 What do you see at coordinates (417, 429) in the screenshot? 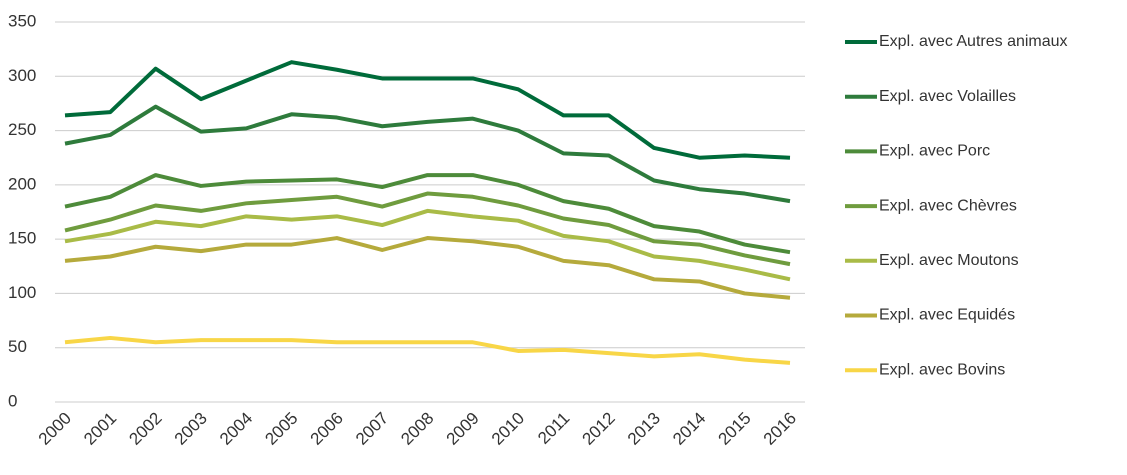
I see `x-tick-label: 2008` at bounding box center [417, 429].